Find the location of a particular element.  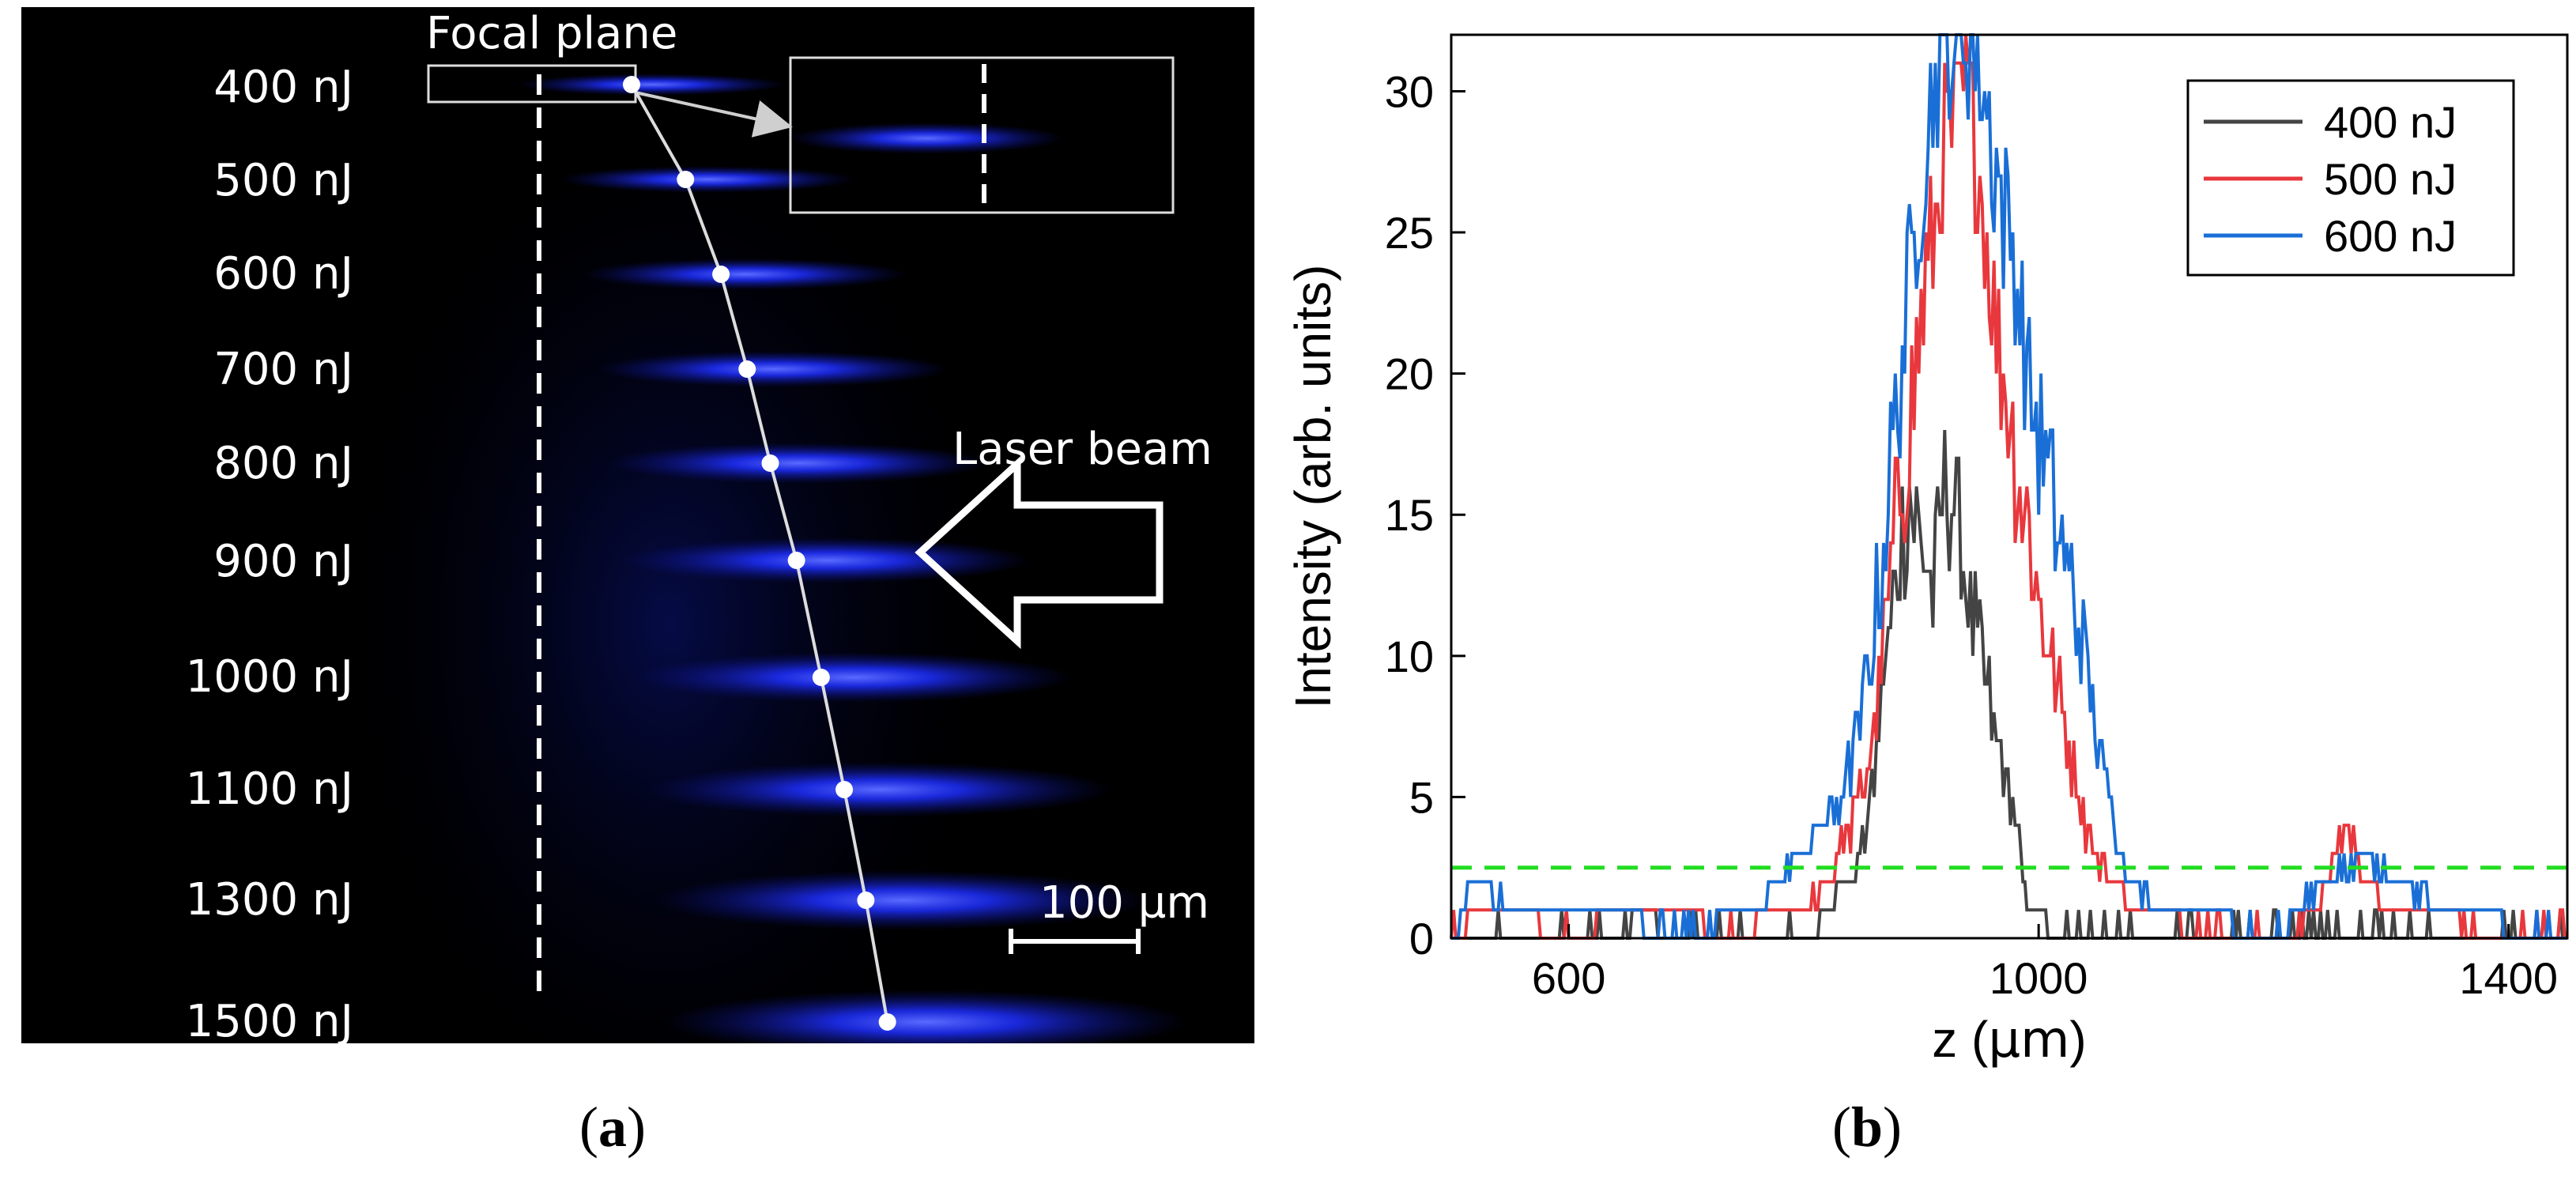

legend-label: 400 nJ is located at coordinates (2391, 122).